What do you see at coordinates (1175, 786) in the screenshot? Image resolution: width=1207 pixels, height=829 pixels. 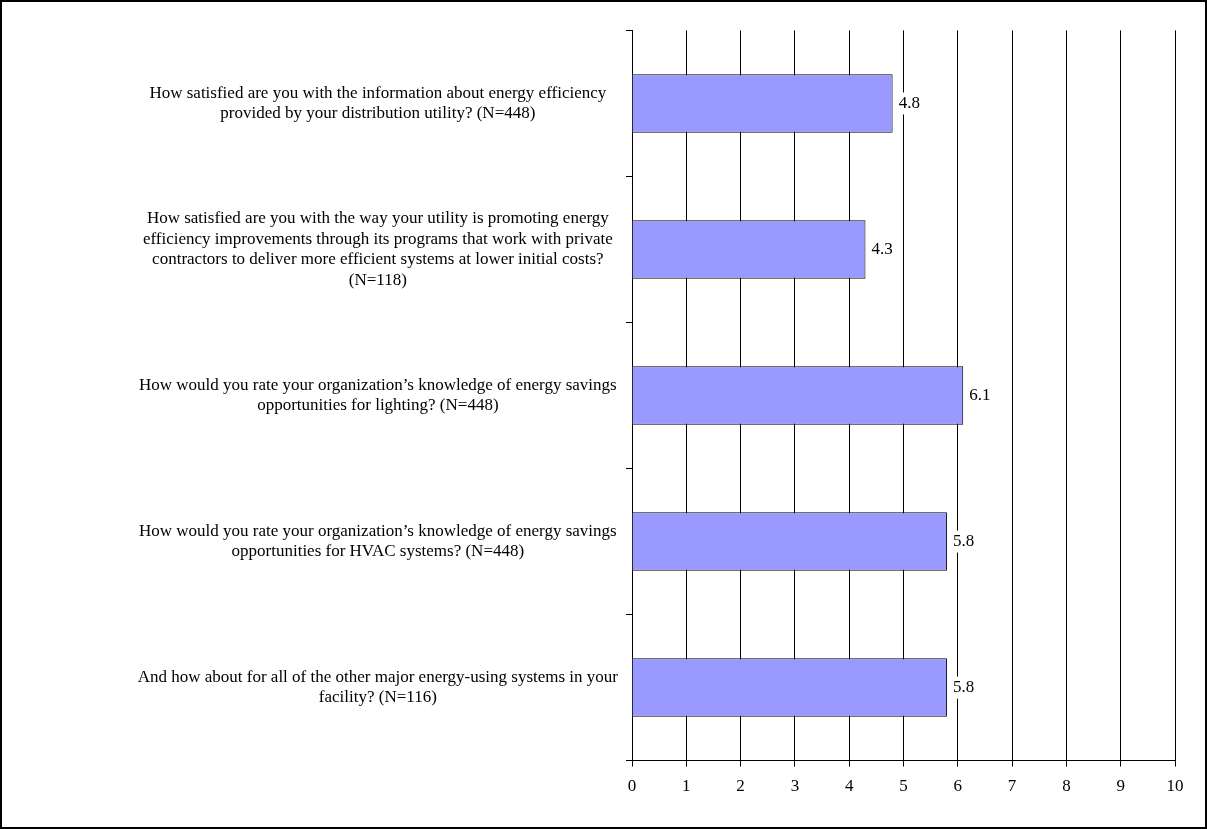 I see `x-tick-label: 10` at bounding box center [1175, 786].